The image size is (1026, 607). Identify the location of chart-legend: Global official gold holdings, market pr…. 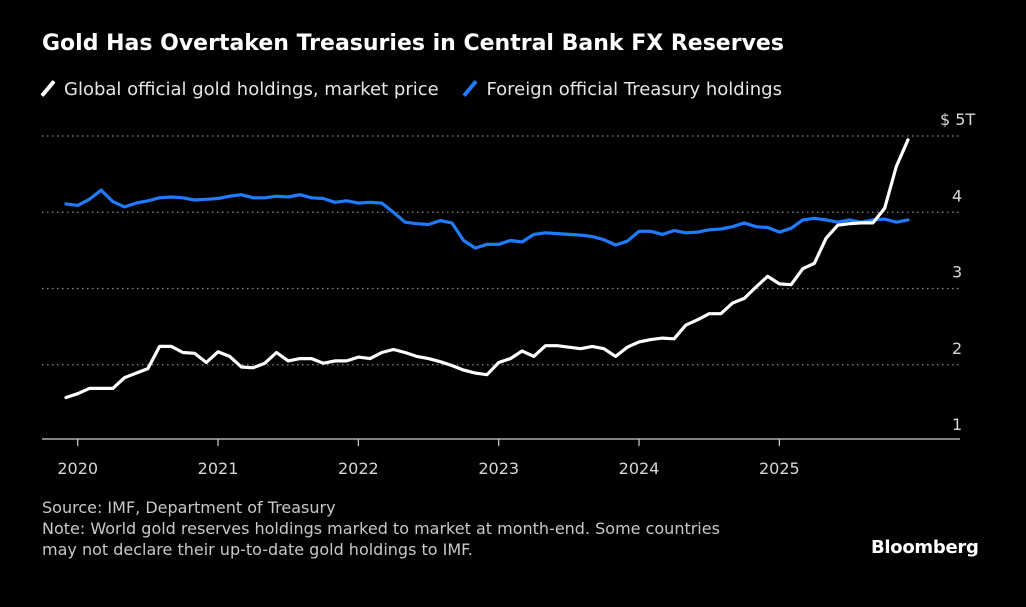
(421, 89).